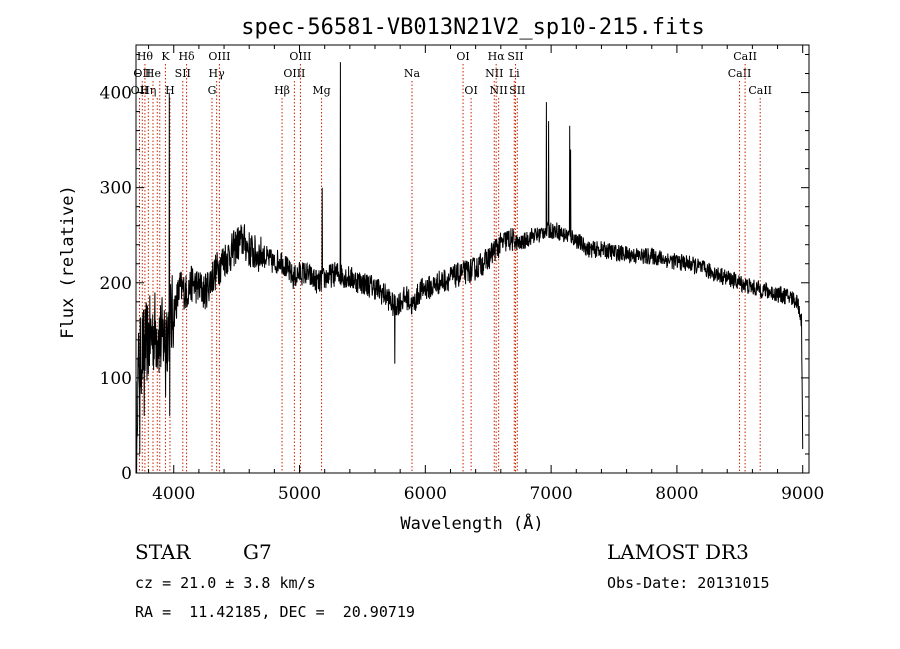  What do you see at coordinates (688, 583) in the screenshot?
I see `observation-date: Obs-Date: 20131015` at bounding box center [688, 583].